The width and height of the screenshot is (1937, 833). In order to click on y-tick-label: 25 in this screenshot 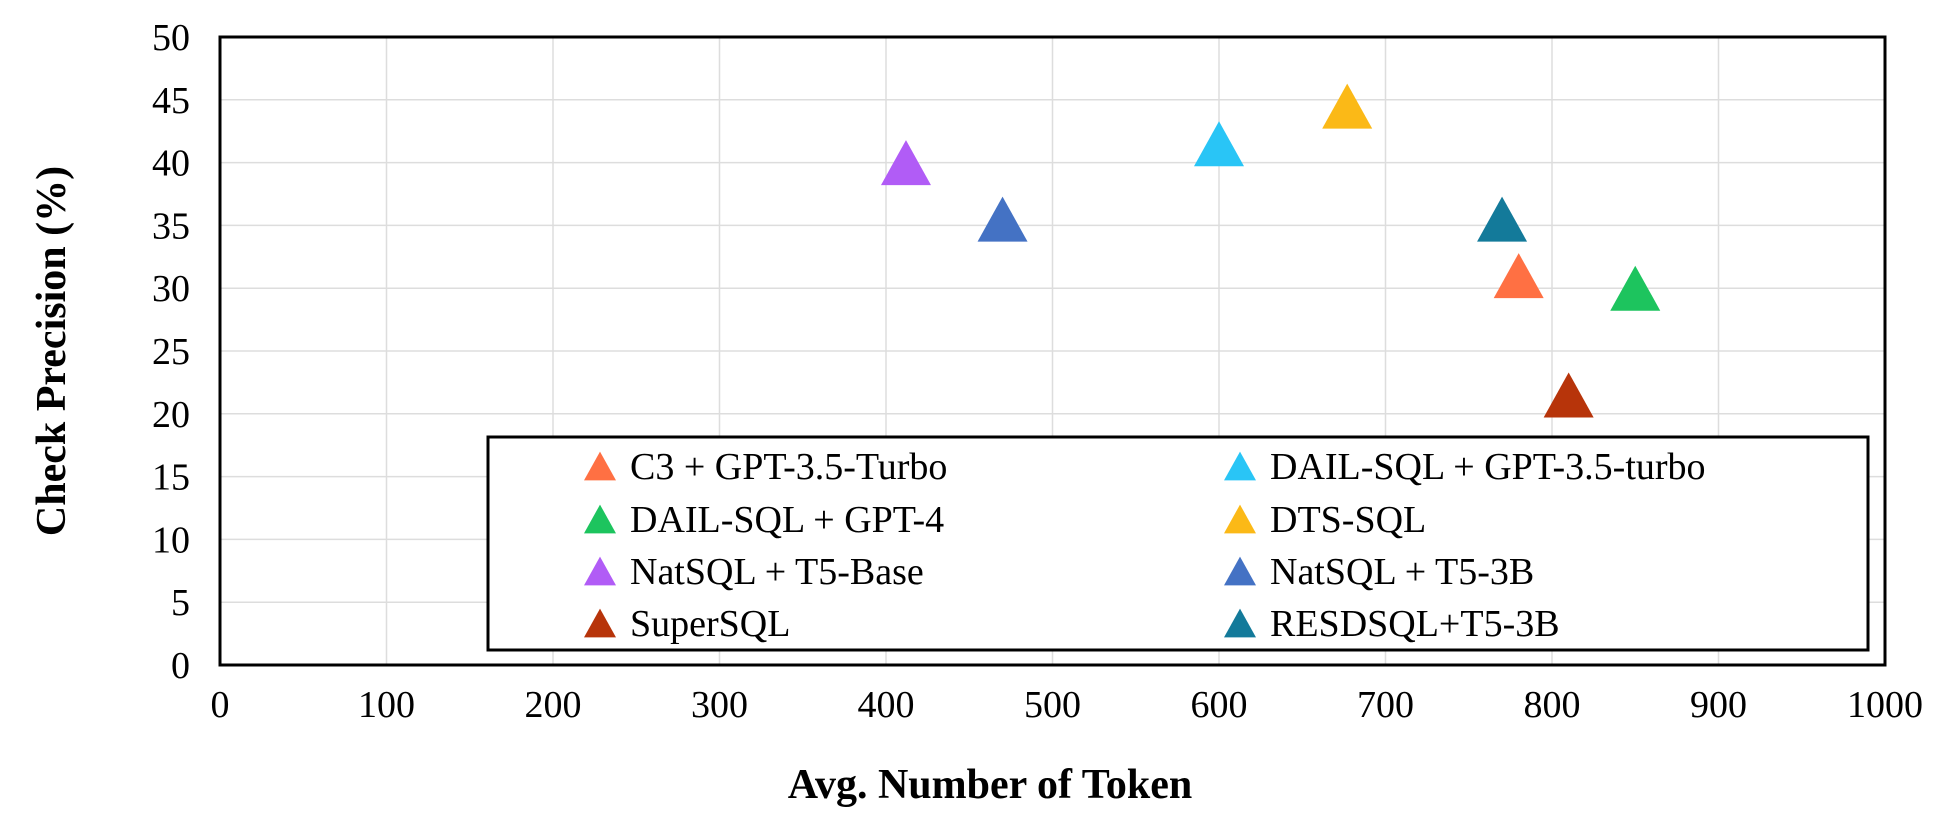, I will do `click(171, 352)`.